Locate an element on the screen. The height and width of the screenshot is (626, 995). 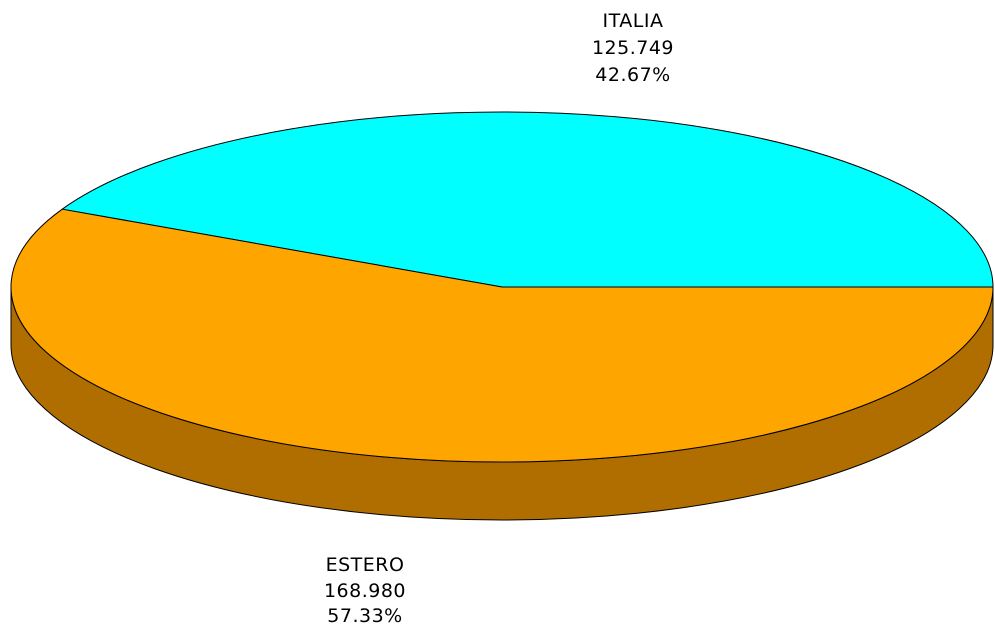
slice-label-estero: ESTERO 168.980 57.33% is located at coordinates (365, 590).